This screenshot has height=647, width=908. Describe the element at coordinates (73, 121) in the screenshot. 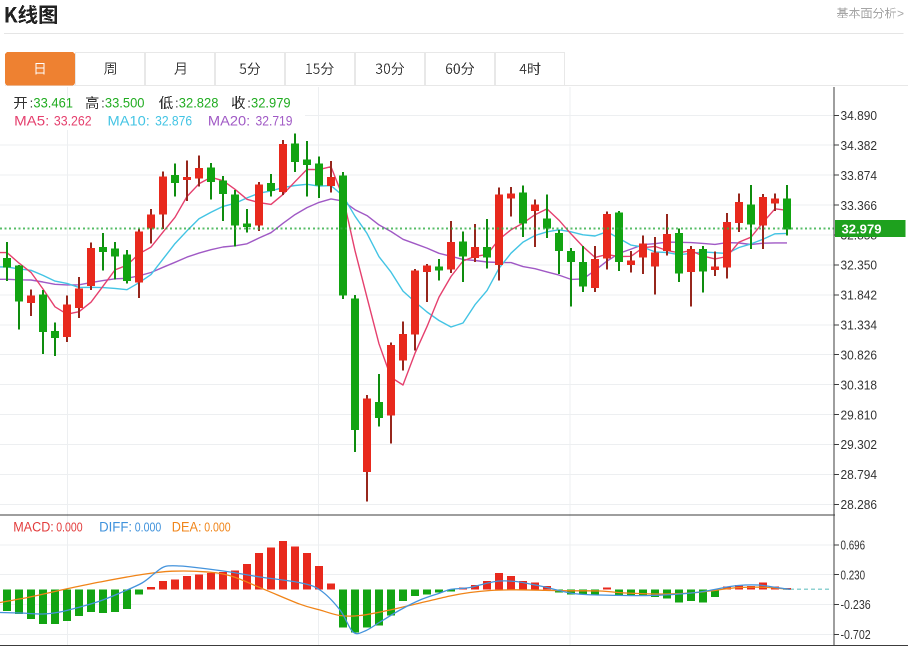

I see `svg-text: 33.262` at that location.